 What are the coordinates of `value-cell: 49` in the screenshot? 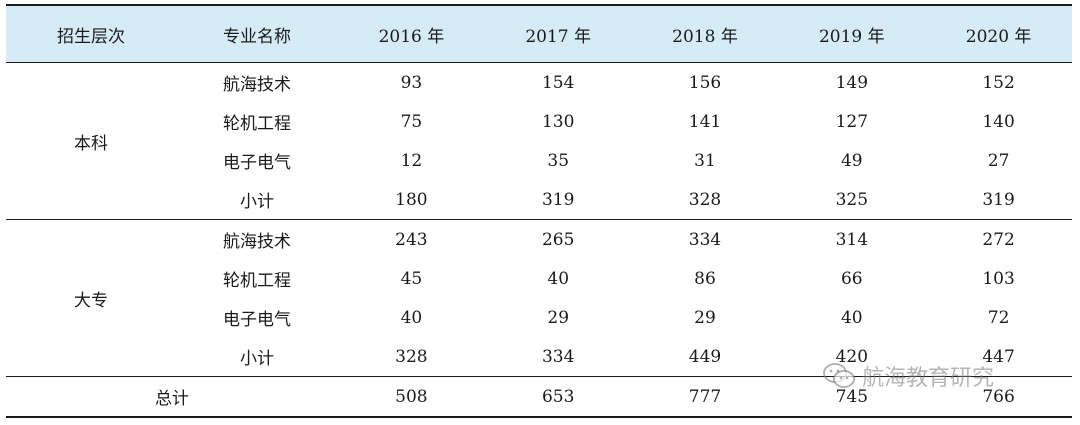 It's located at (851, 160).